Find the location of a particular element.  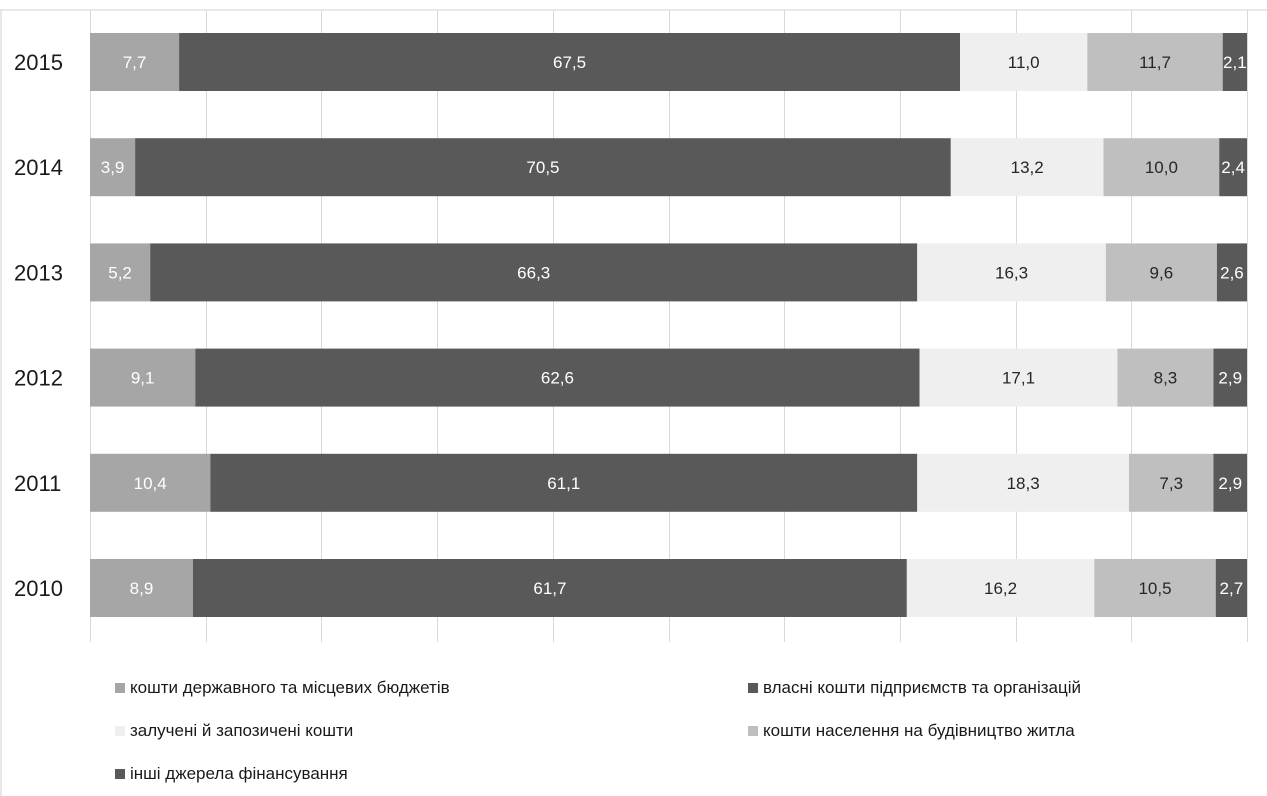

legend-label: залучені й запозичені кошти is located at coordinates (242, 730).